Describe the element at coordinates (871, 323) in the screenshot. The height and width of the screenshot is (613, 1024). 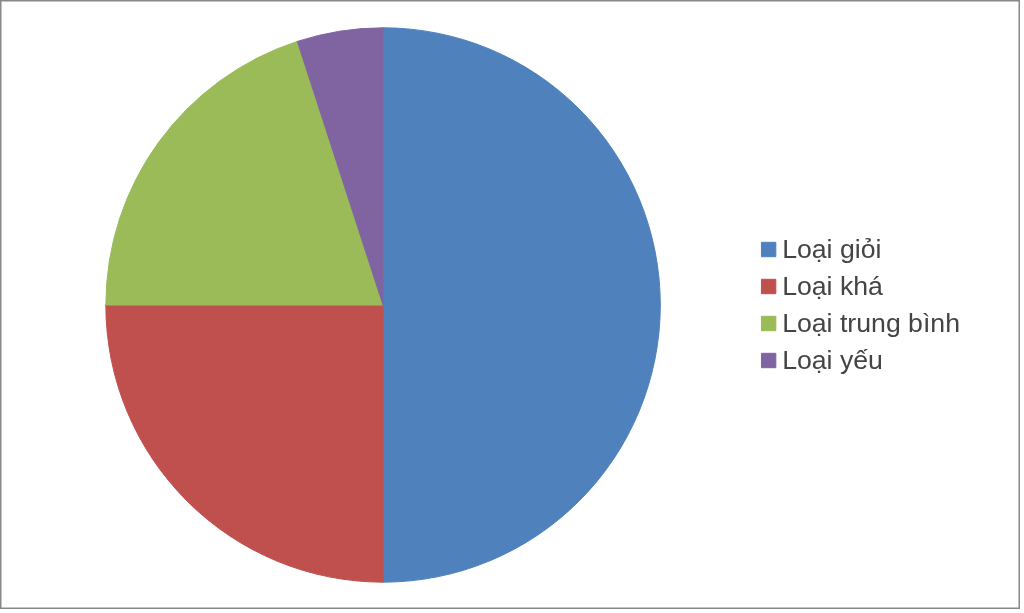
I see `legend-label: Loại trung bình` at that location.